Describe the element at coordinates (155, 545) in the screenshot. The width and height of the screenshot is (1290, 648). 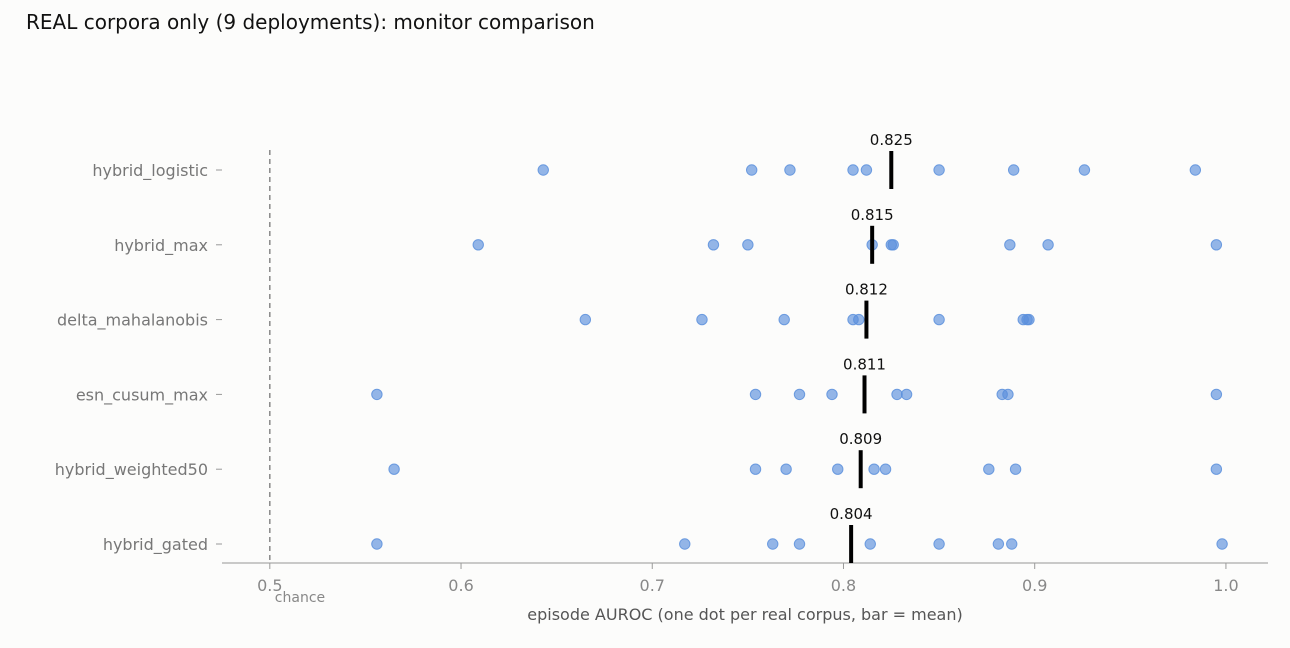
I see `y-tick-label-hybrid-gated: hybrid_gated` at that location.